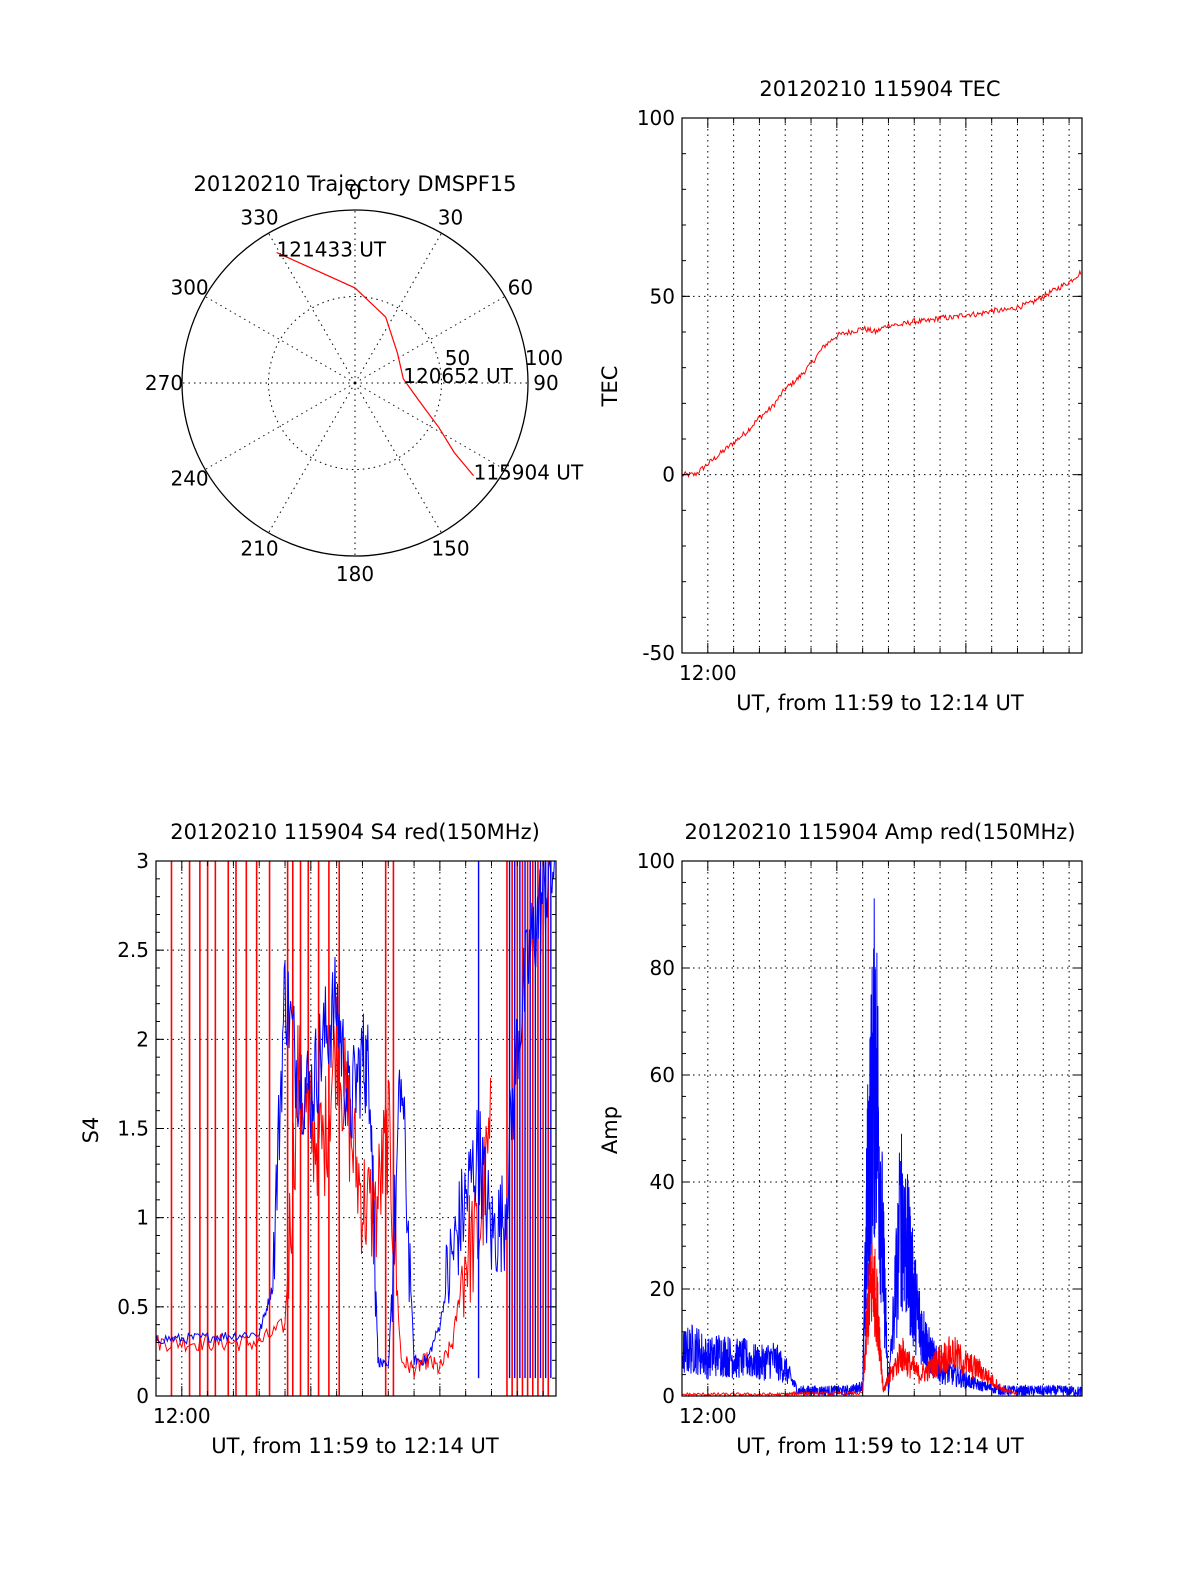 The width and height of the screenshot is (1200, 1575). Describe the element at coordinates (259, 218) in the screenshot. I see `angle-label-330: 330` at that location.